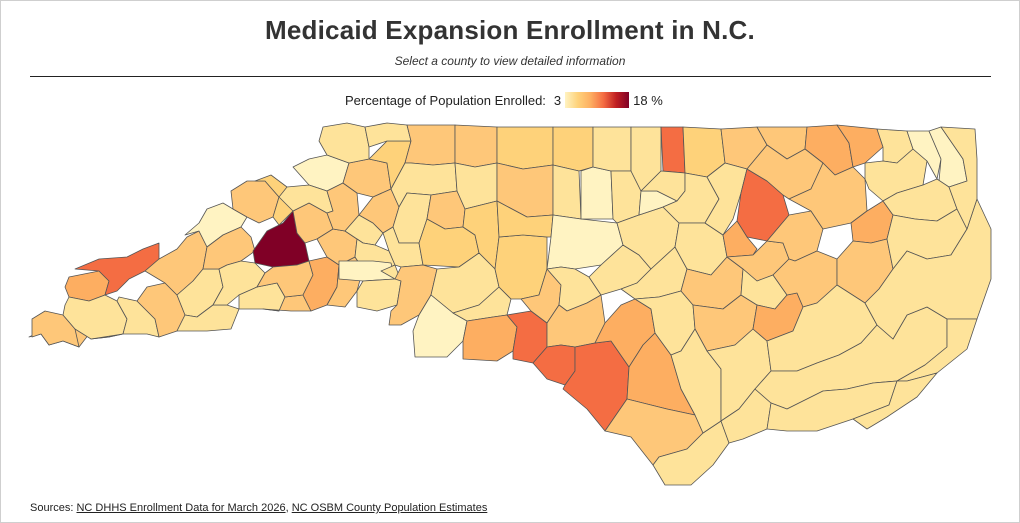  Describe the element at coordinates (510, 76) in the screenshot. I see `divider` at that location.